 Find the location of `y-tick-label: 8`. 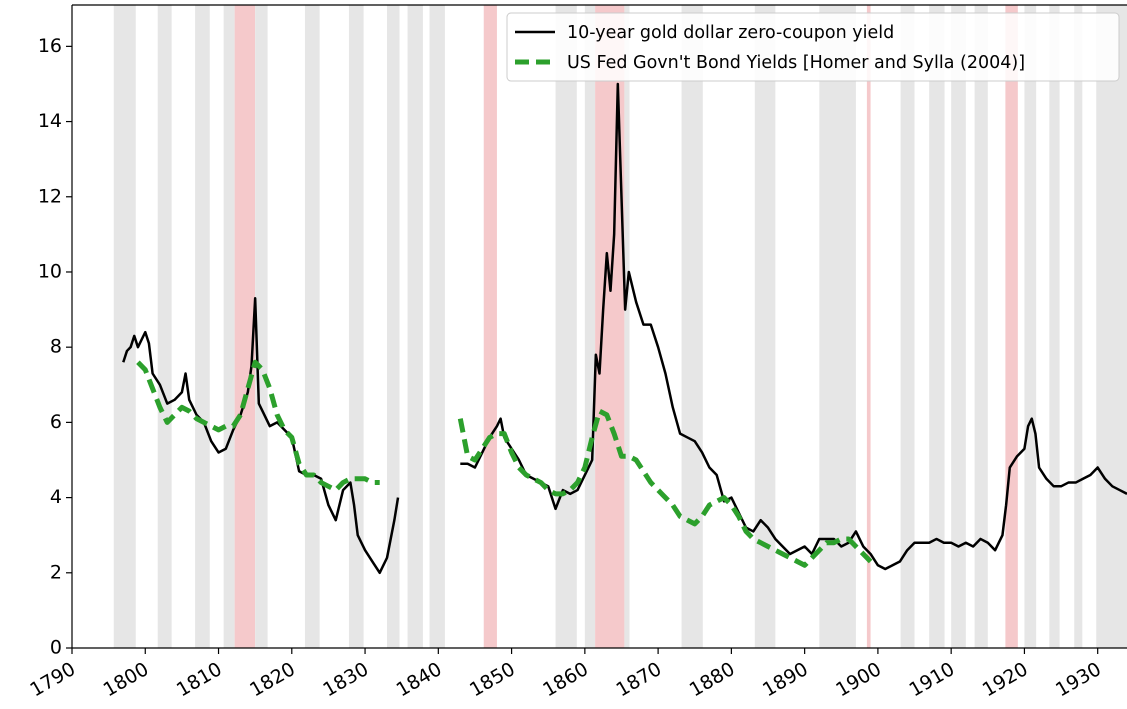

y-tick-label: 8 is located at coordinates (56, 347).